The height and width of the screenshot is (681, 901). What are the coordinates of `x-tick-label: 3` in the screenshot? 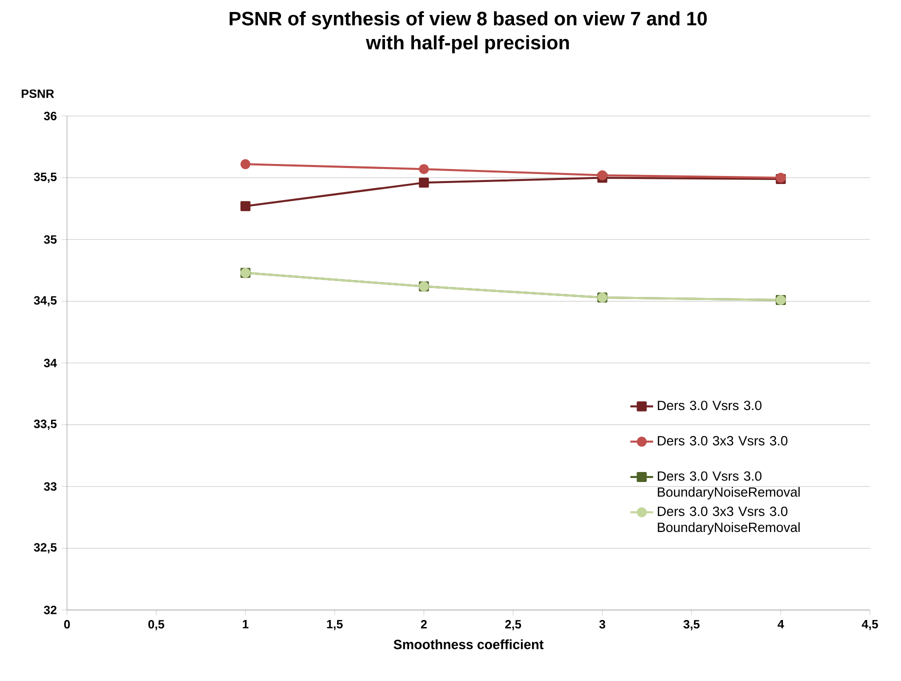 It's located at (602, 624).